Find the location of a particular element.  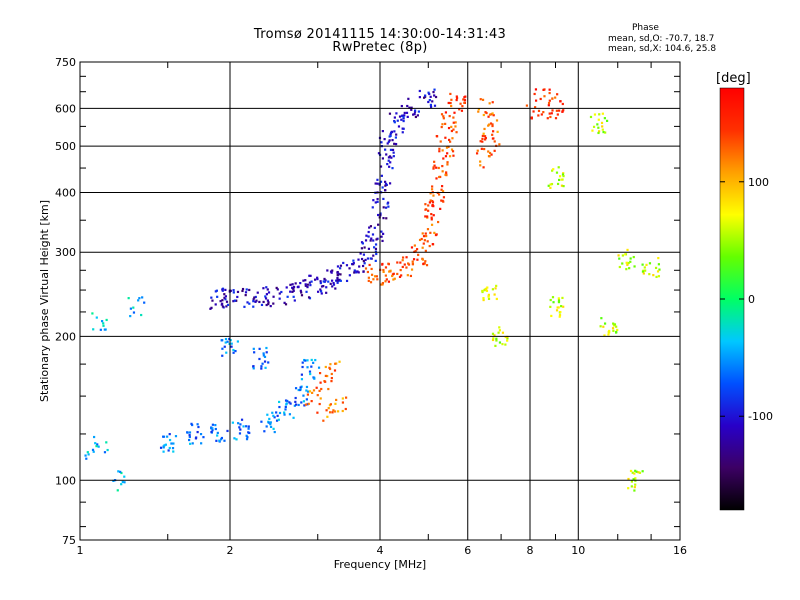

y-tick-label: 300 is located at coordinates (65, 252).